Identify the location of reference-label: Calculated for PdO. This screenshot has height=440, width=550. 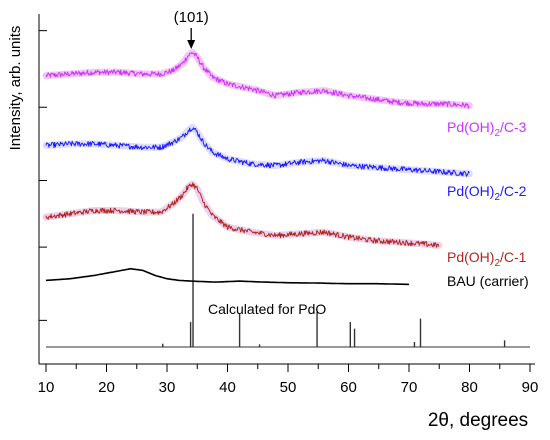
(267, 309).